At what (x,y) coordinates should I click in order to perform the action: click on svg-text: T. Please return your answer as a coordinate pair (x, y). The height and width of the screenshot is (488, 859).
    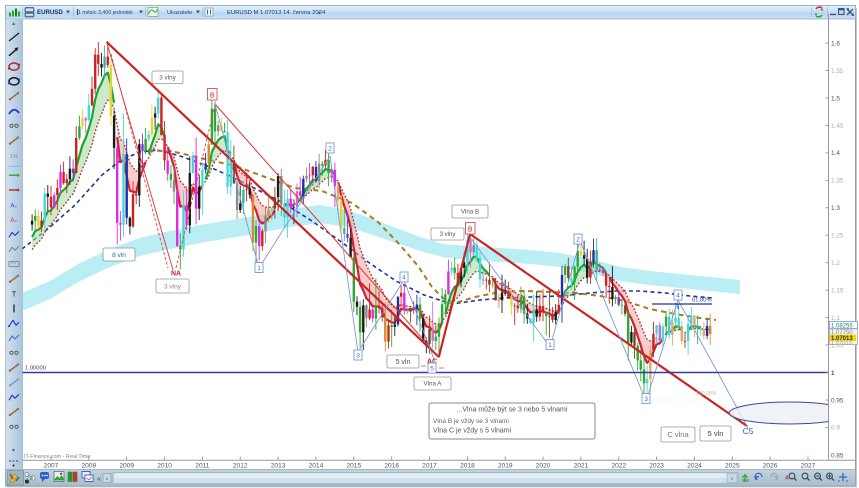
    Looking at the image, I should click on (14, 295).